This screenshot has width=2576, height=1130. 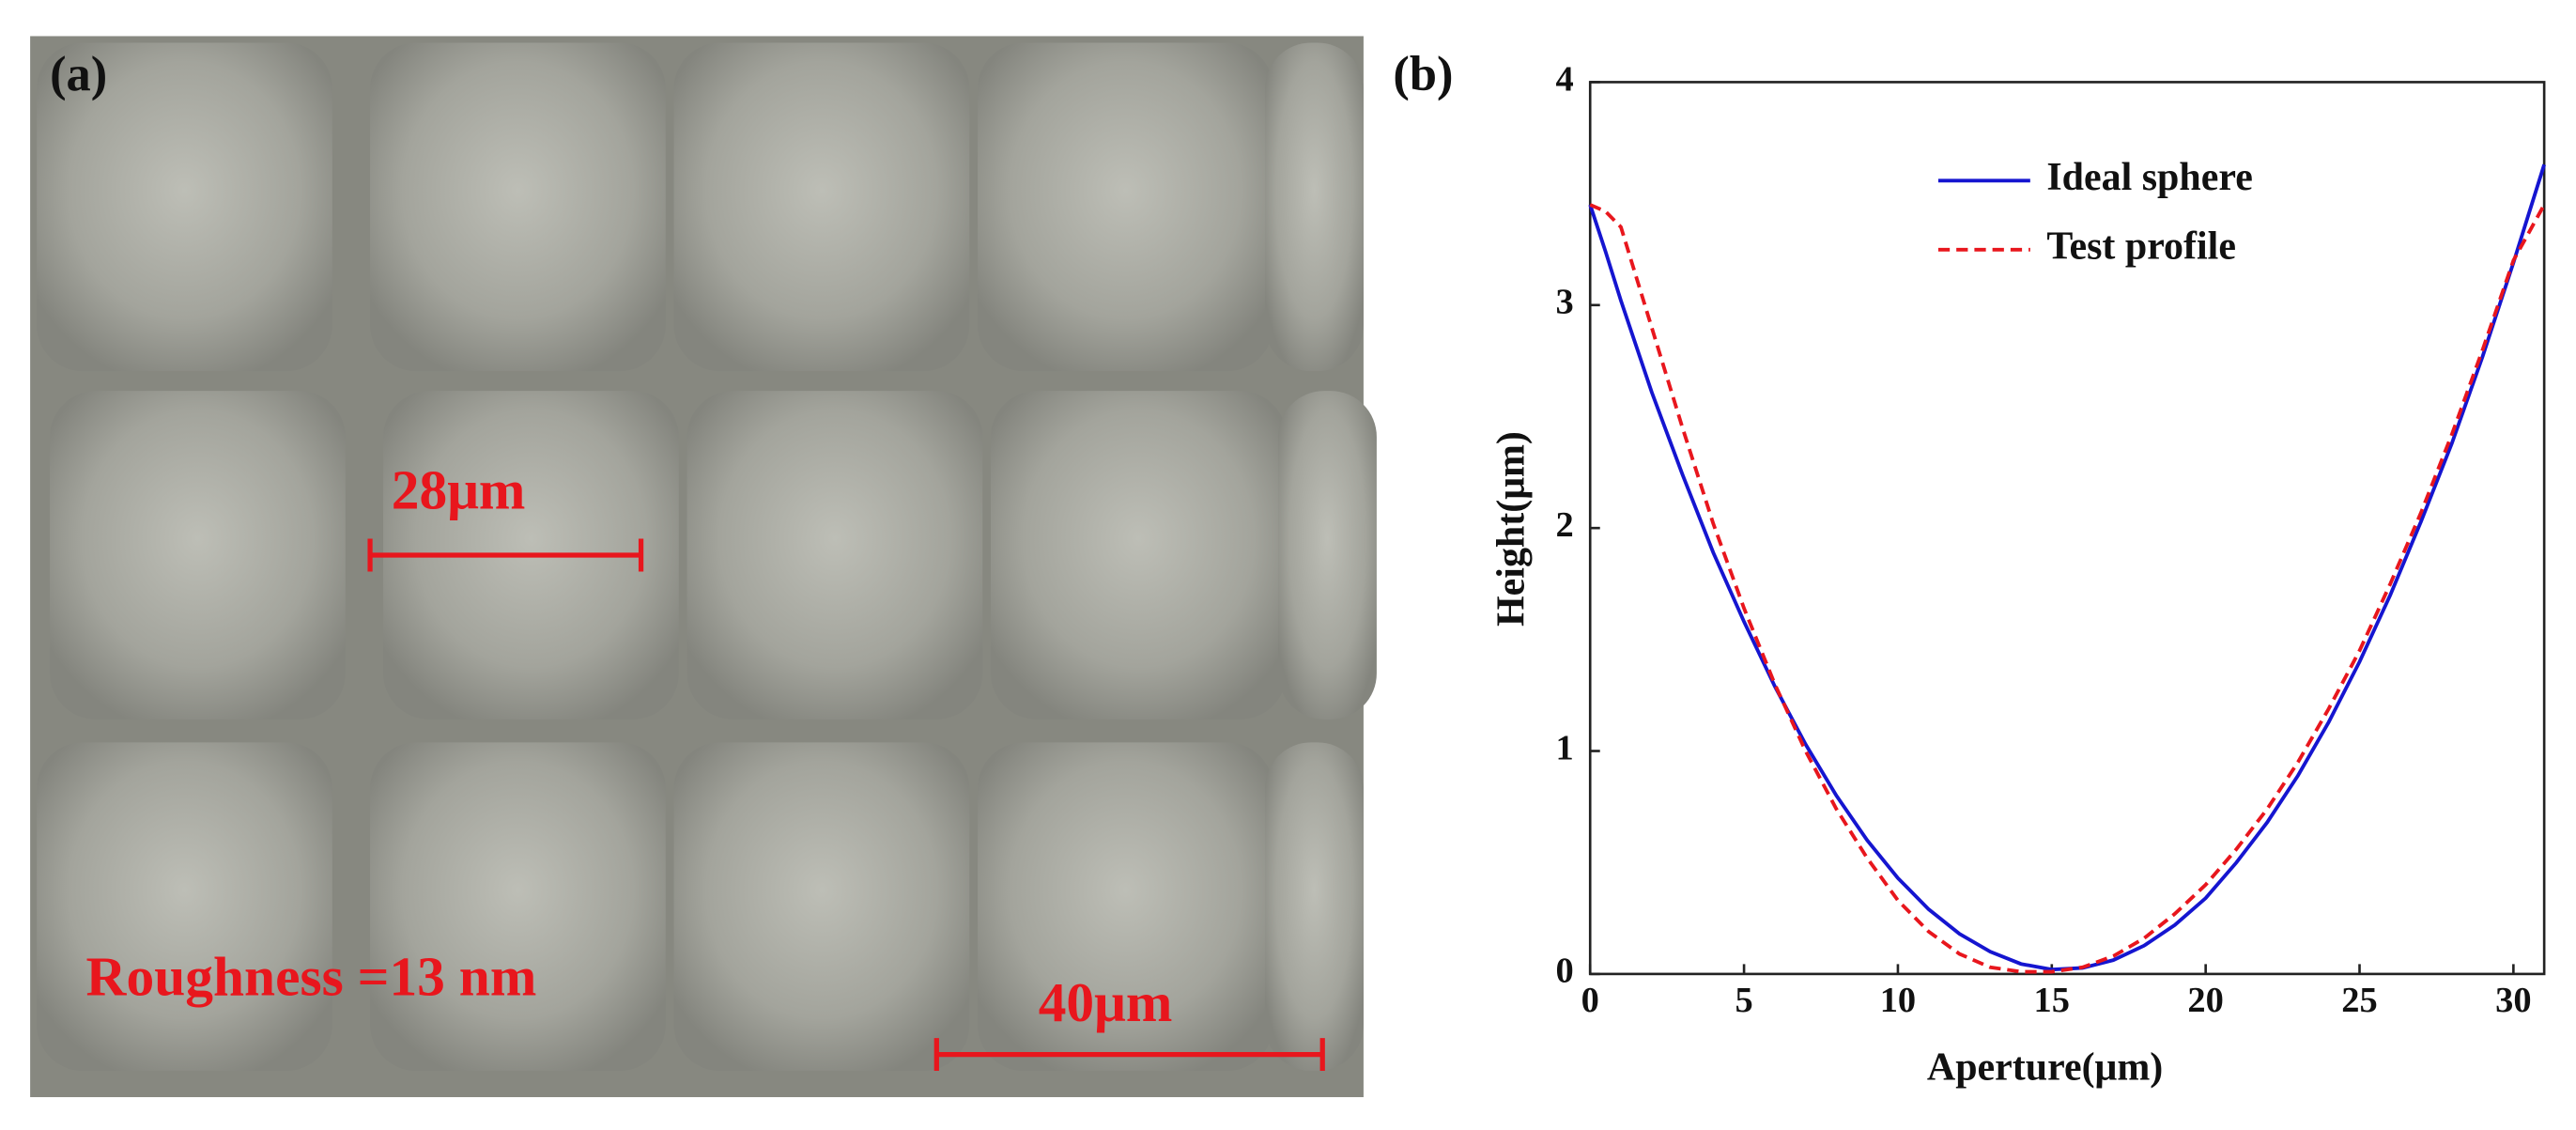 I want to click on y-tick-label: 0, so click(x=1565, y=971).